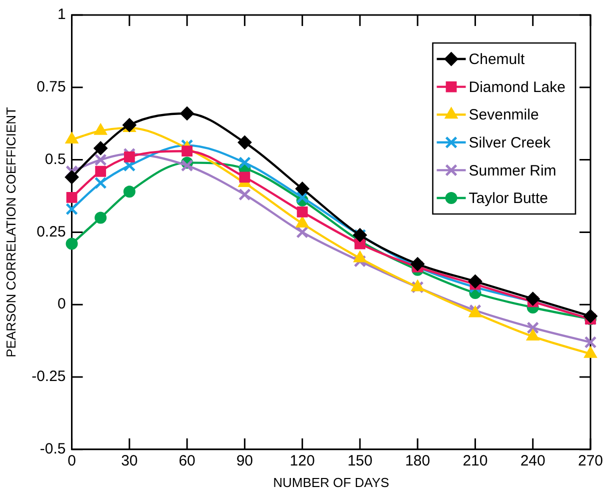  Describe the element at coordinates (417, 461) in the screenshot. I see `x-tick-label: 180` at that location.